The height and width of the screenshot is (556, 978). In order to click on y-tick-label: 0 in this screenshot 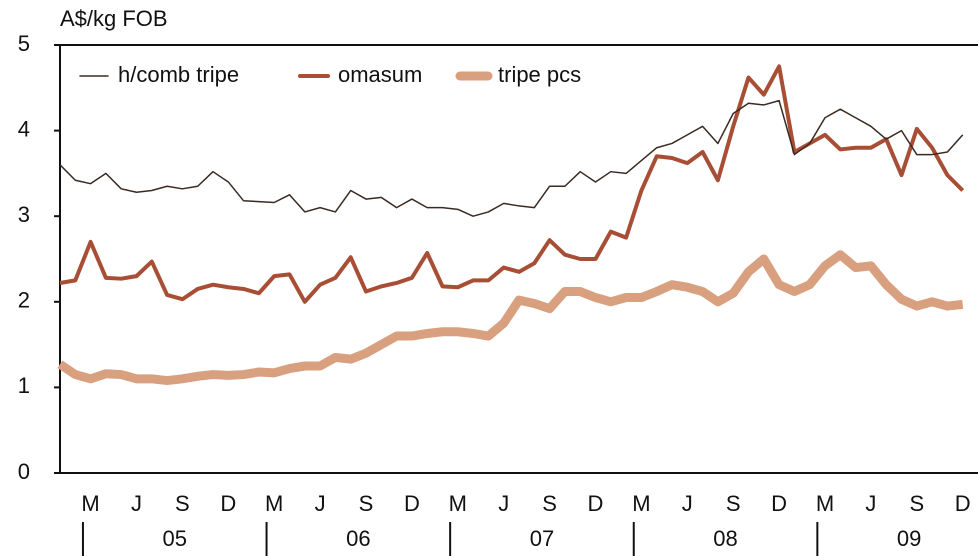, I will do `click(24, 471)`.